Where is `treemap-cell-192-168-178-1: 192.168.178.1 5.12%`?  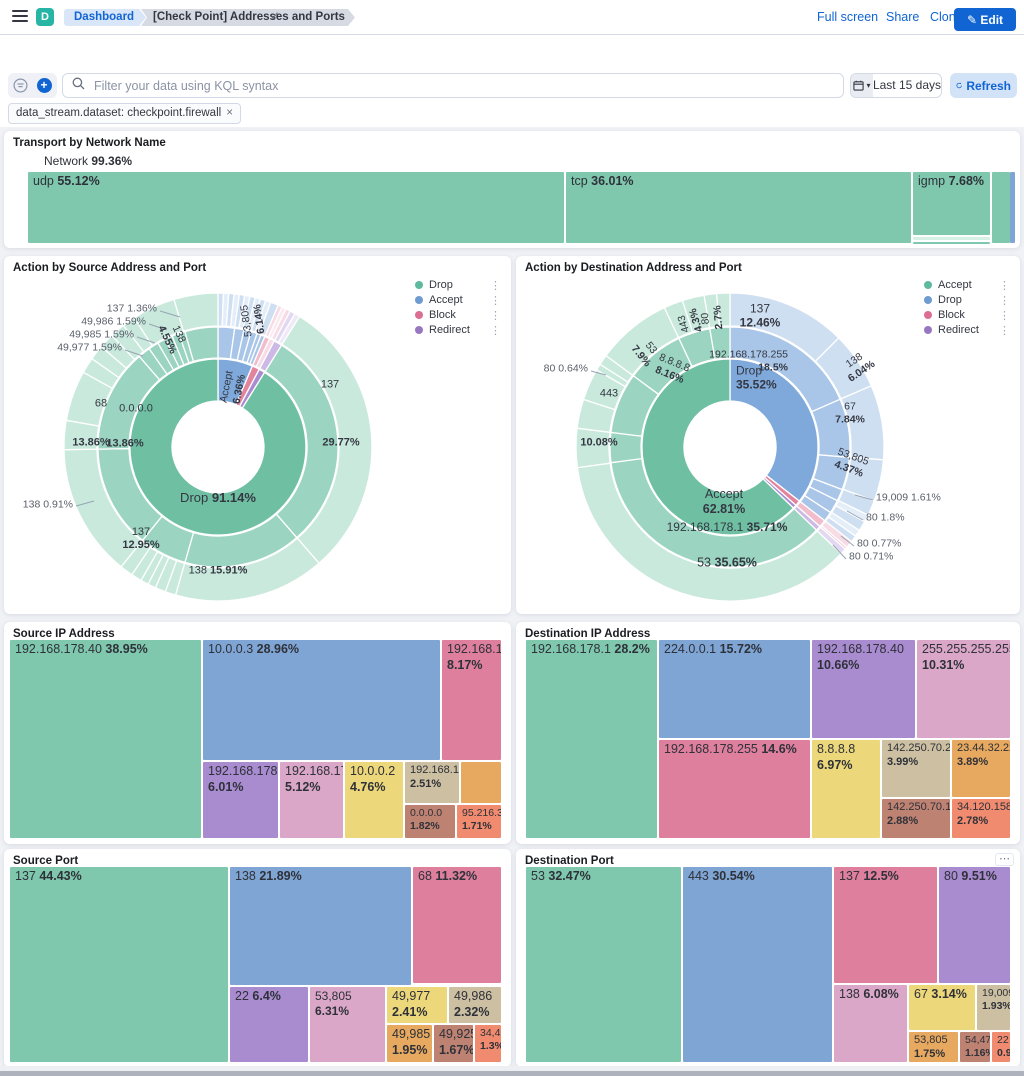
treemap-cell-192-168-178-1: 192.168.178.1 5.12% is located at coordinates (311, 800).